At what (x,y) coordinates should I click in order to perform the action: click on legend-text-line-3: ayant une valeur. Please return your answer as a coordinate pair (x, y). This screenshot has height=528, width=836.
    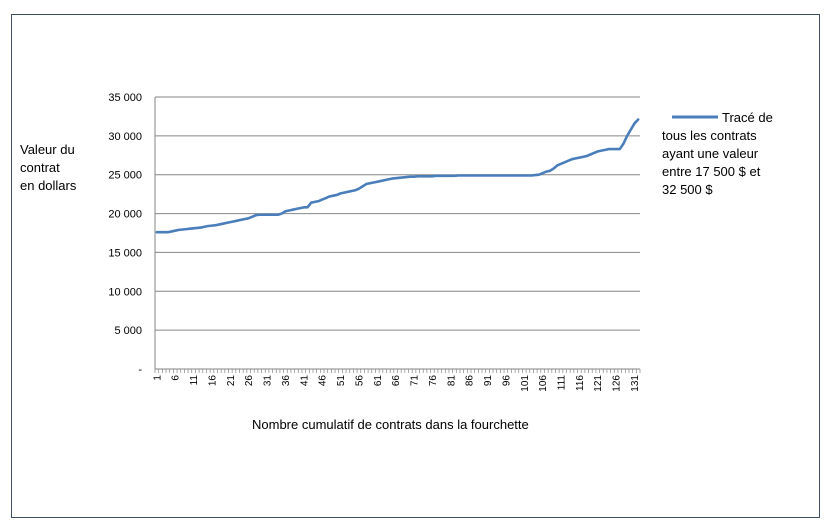
    Looking at the image, I should click on (710, 153).